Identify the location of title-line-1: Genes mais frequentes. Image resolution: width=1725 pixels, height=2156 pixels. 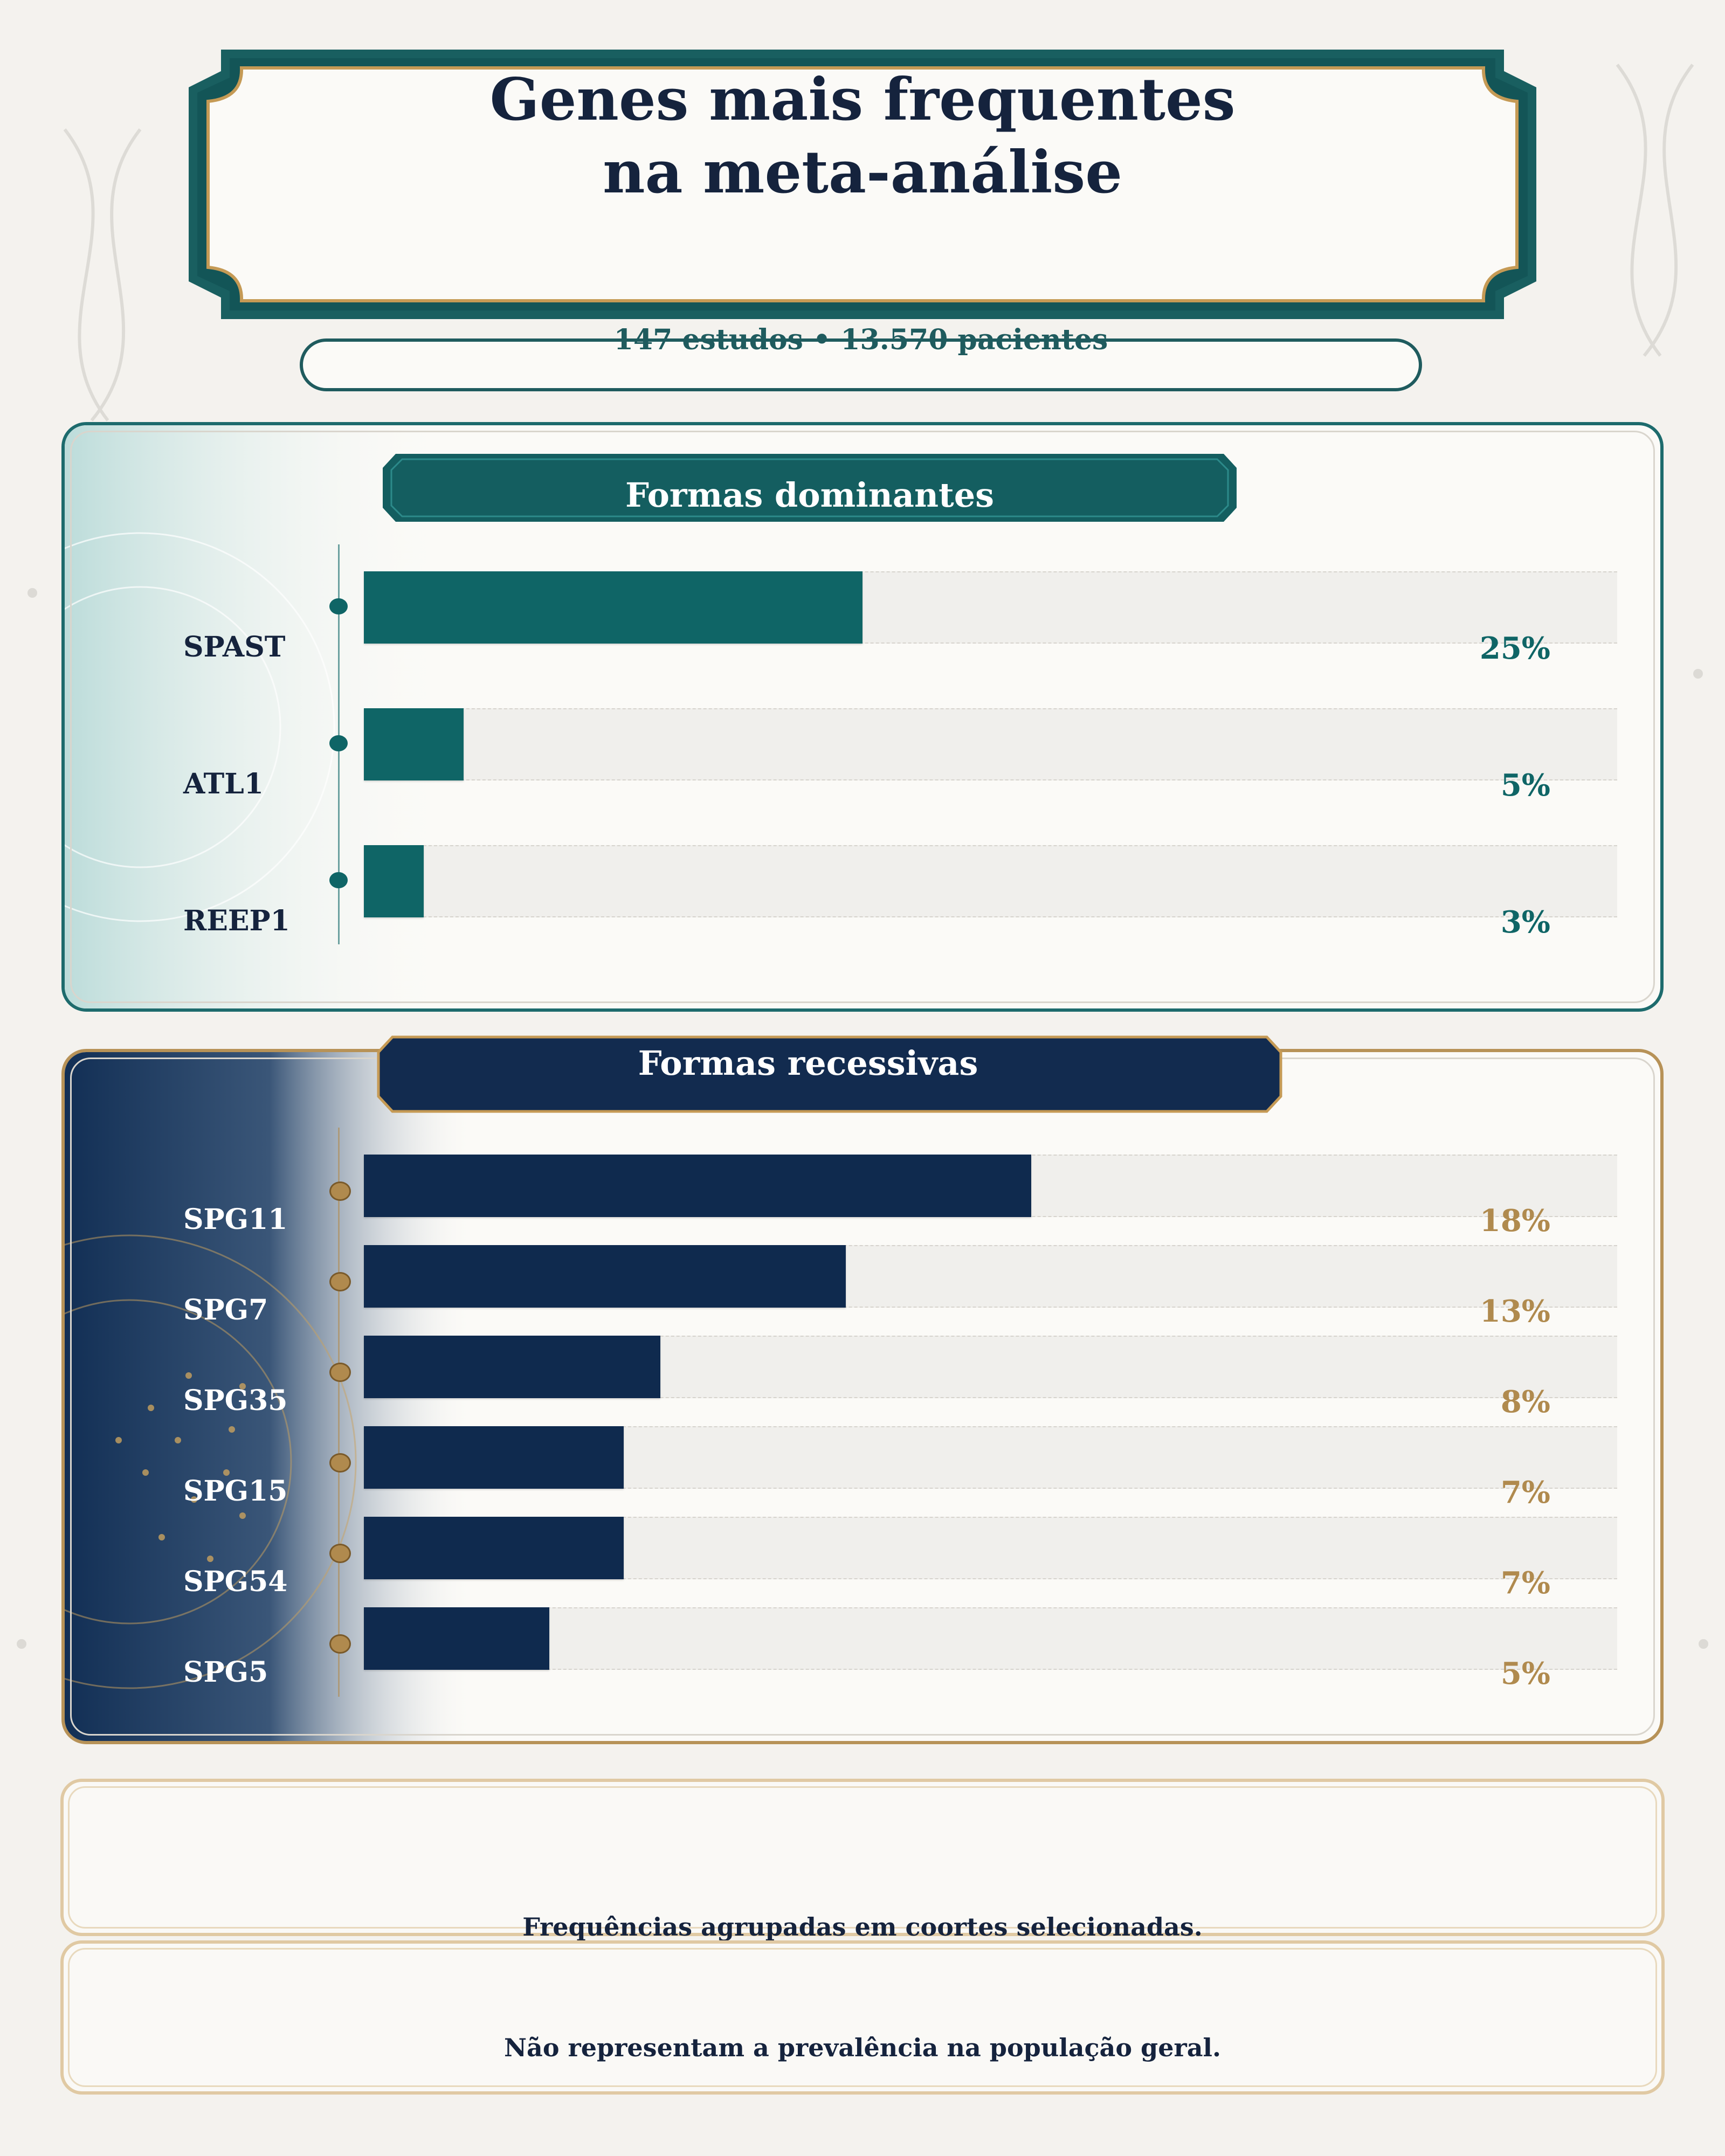
(862, 100).